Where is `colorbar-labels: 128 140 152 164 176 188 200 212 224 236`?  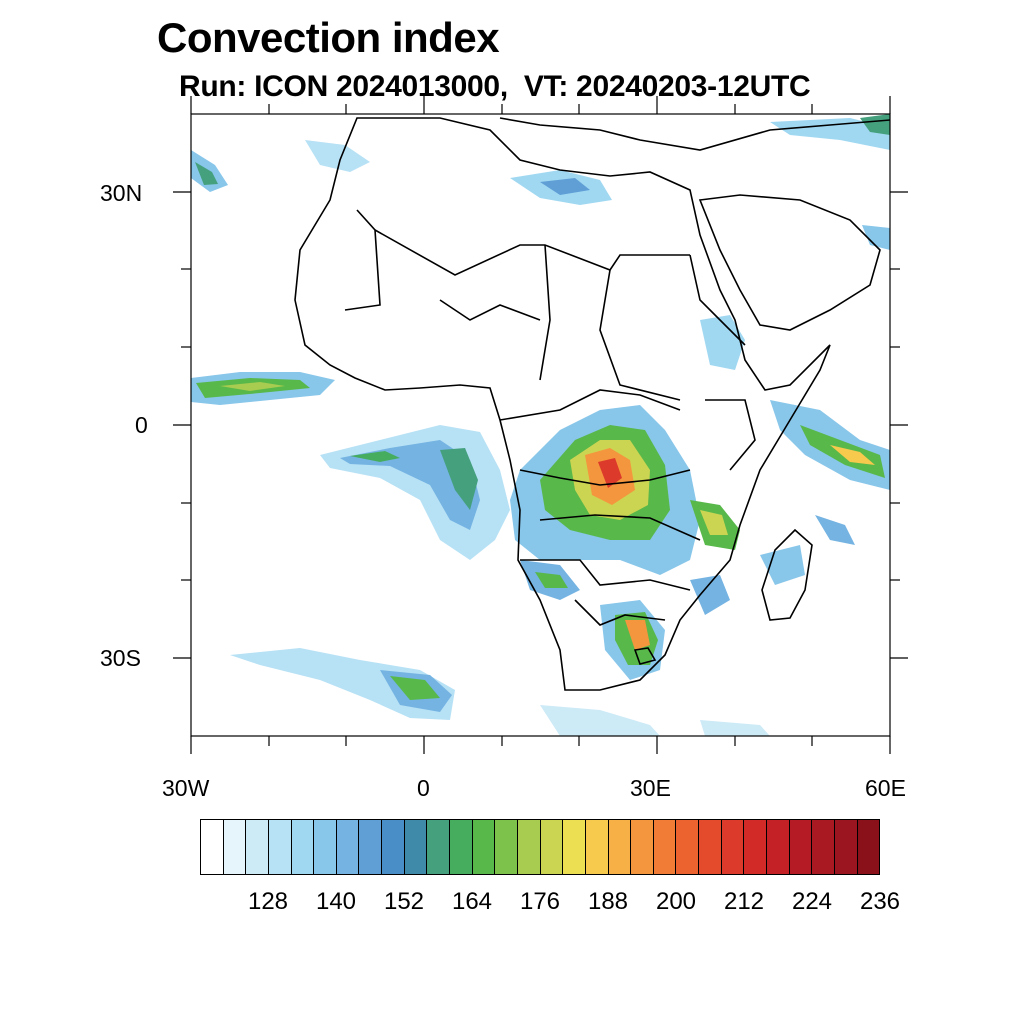 colorbar-labels: 128 140 152 164 176 188 200 212 224 236 is located at coordinates (550, 903).